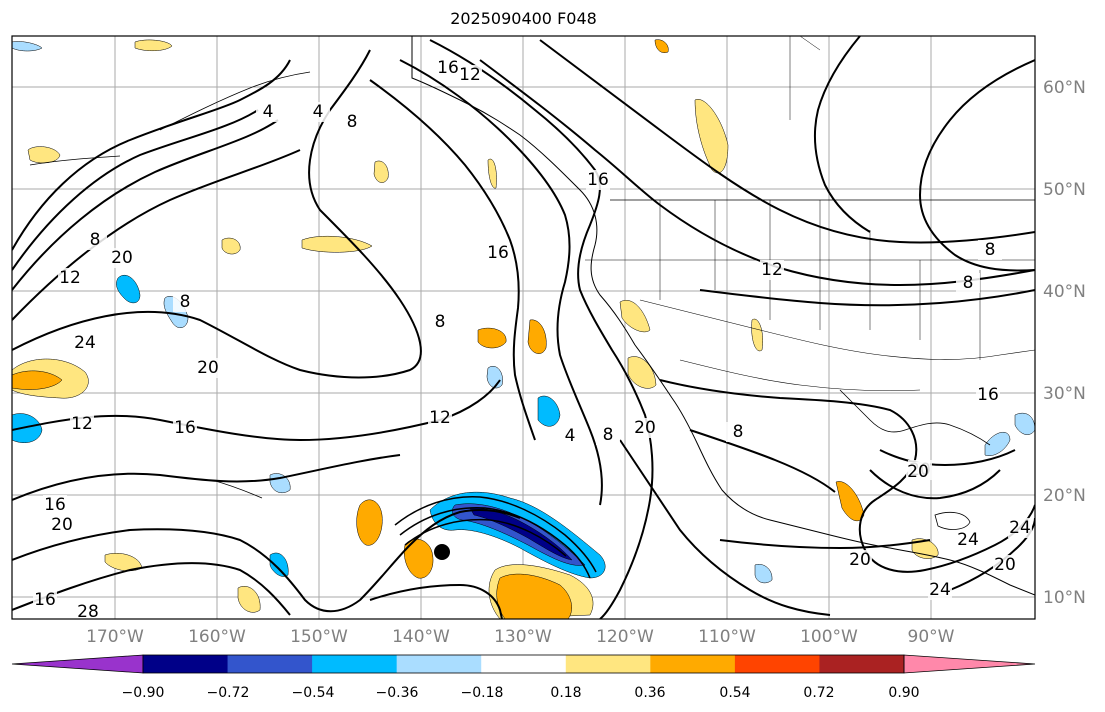 This screenshot has width=1105, height=712. I want to click on map-title: 2025090400 F048, so click(523, 18).